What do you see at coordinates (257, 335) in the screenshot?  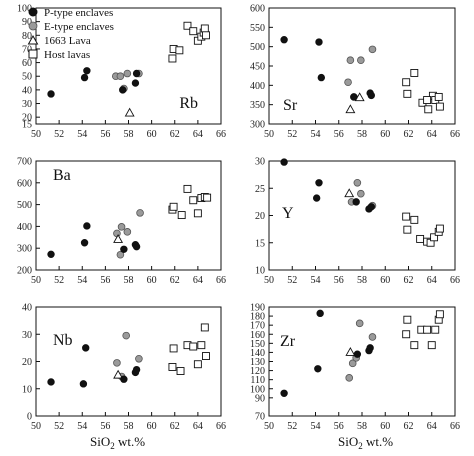 I see `y-tick-label: 160` at bounding box center [257, 335].